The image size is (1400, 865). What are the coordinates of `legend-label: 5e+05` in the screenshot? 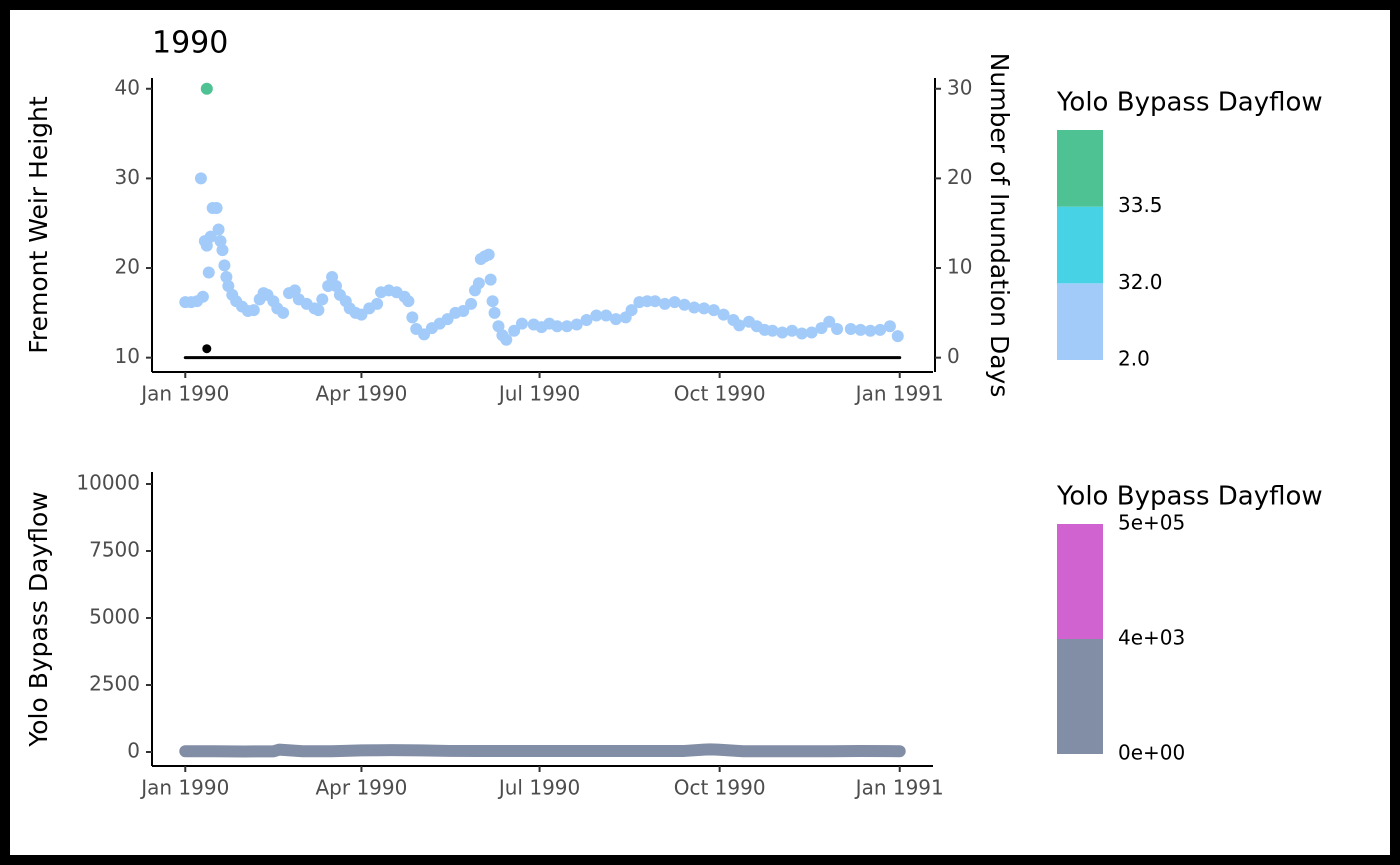 It's located at (1151, 523).